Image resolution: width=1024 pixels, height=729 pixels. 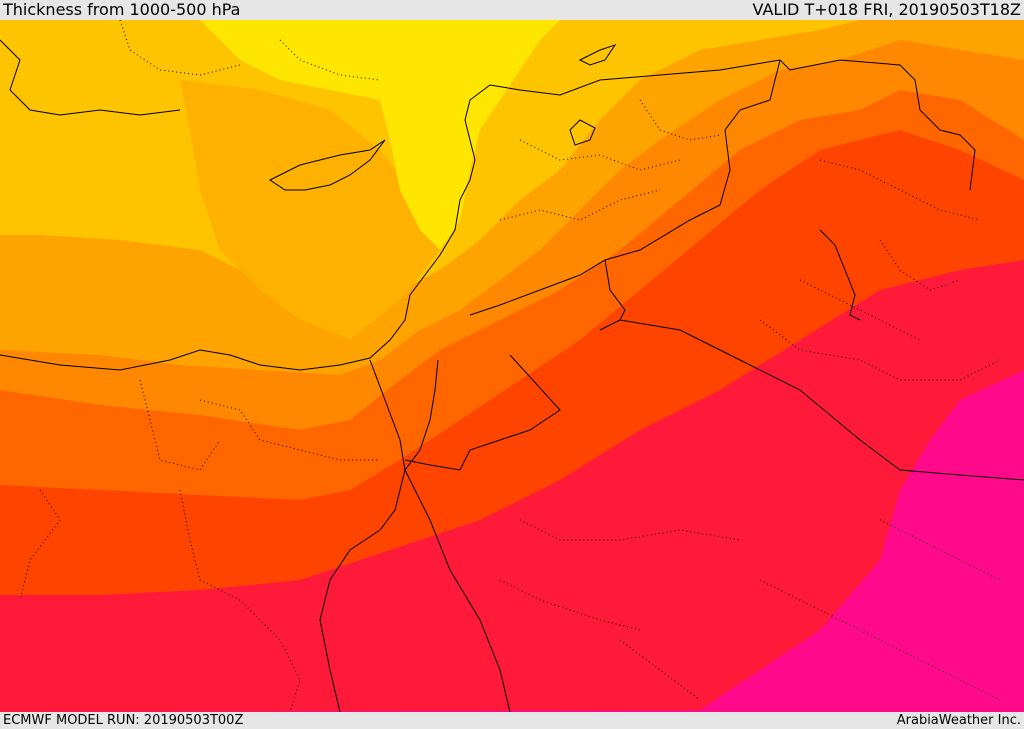 What do you see at coordinates (958, 720) in the screenshot?
I see `credit-label: ArabiaWeather Inc.` at bounding box center [958, 720].